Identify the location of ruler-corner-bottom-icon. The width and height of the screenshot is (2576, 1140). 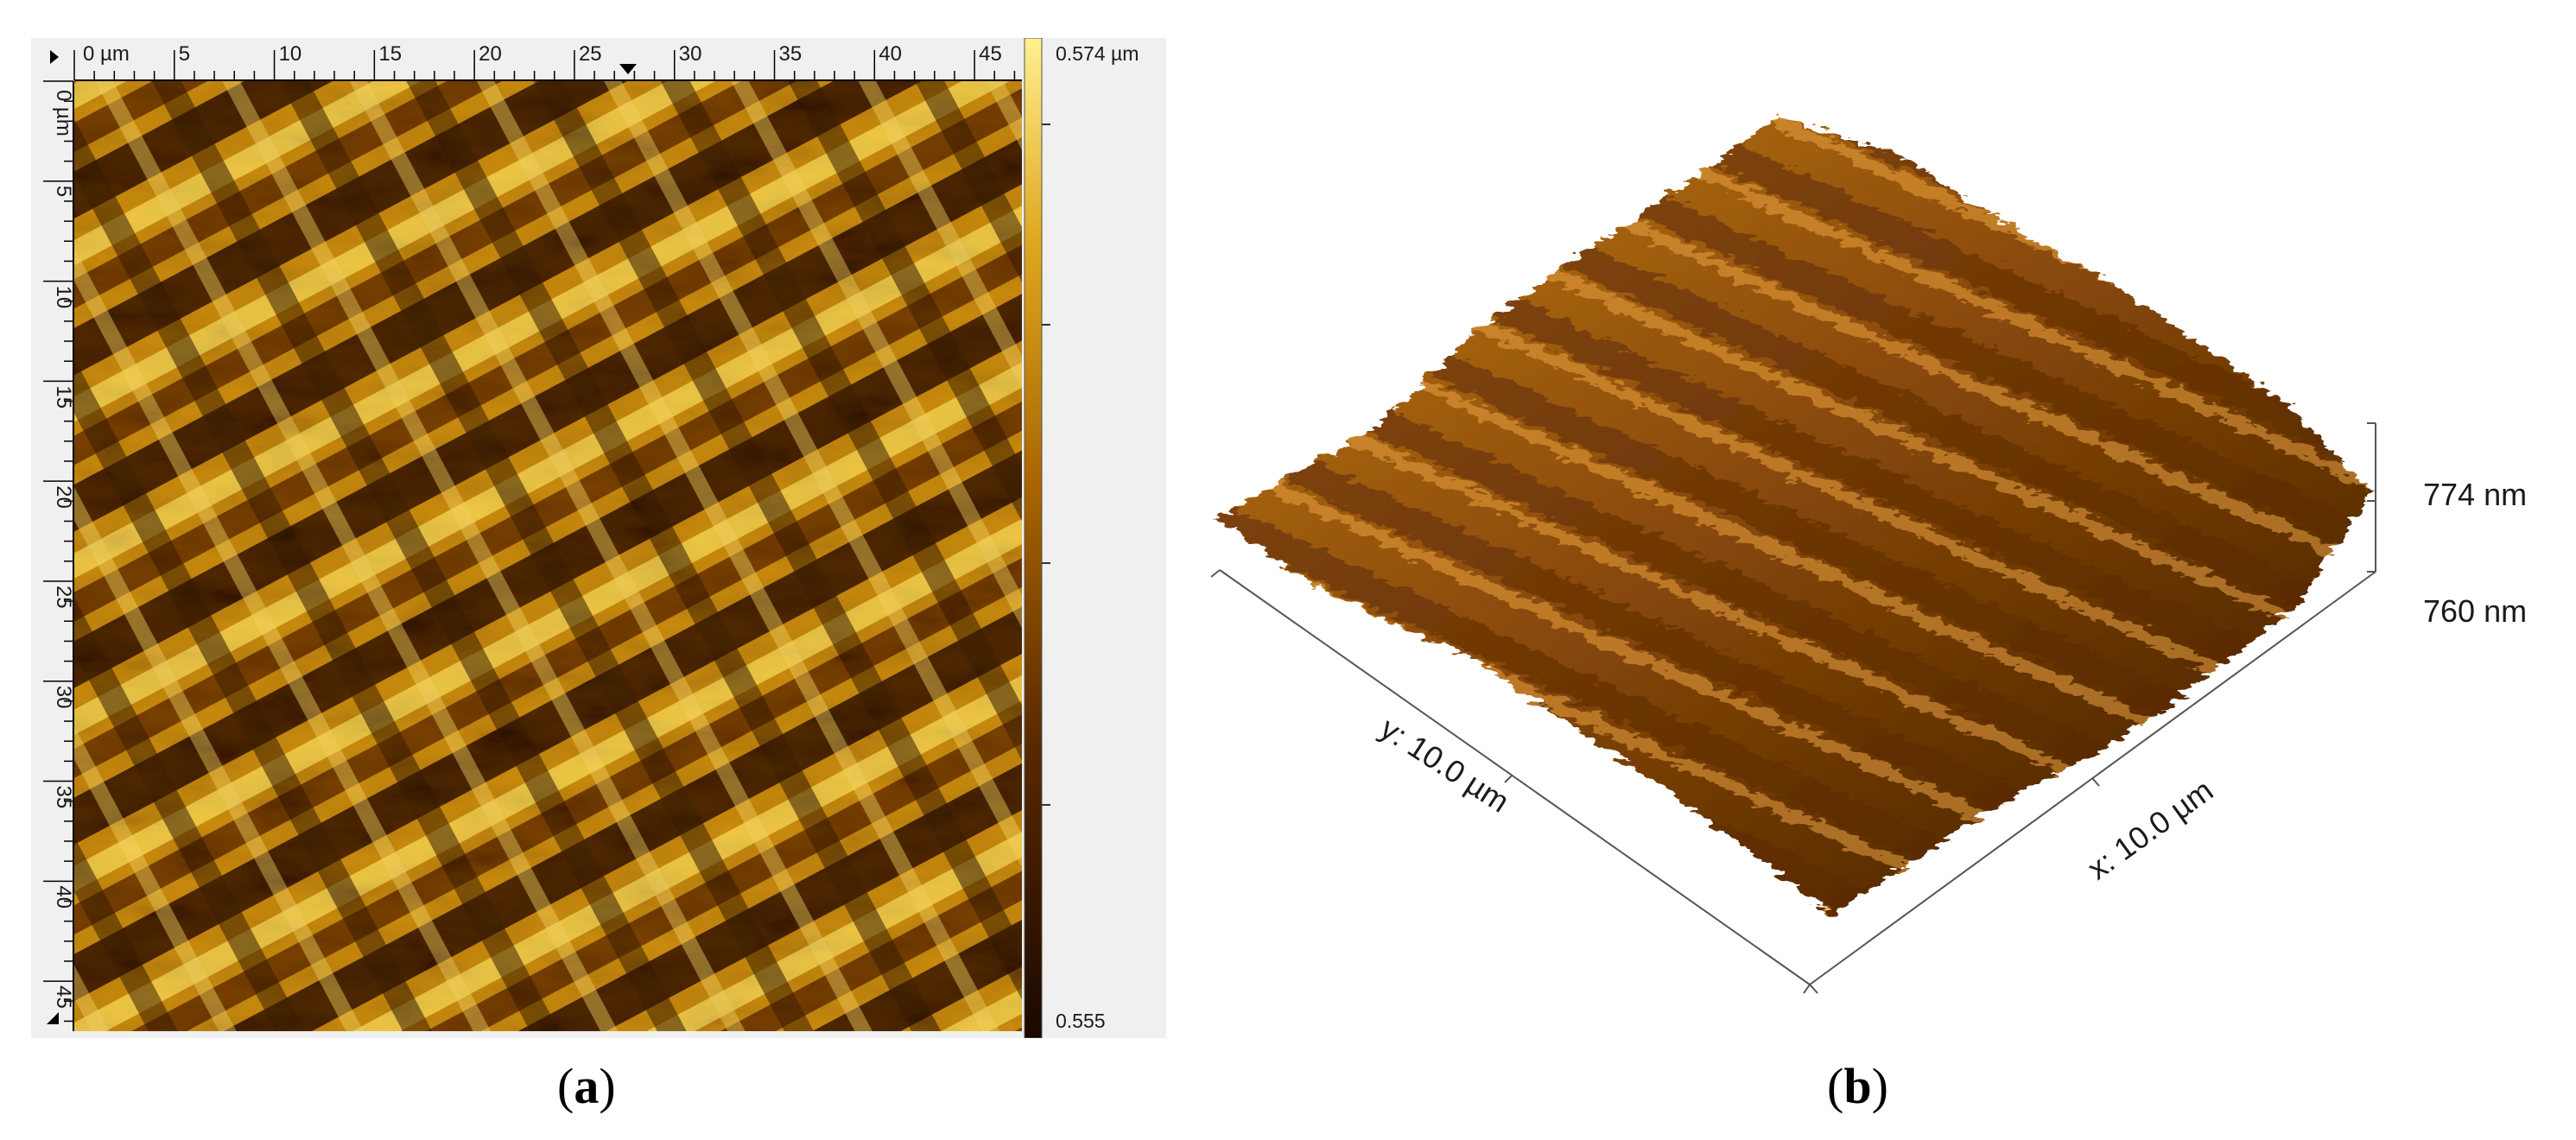
(53, 1018).